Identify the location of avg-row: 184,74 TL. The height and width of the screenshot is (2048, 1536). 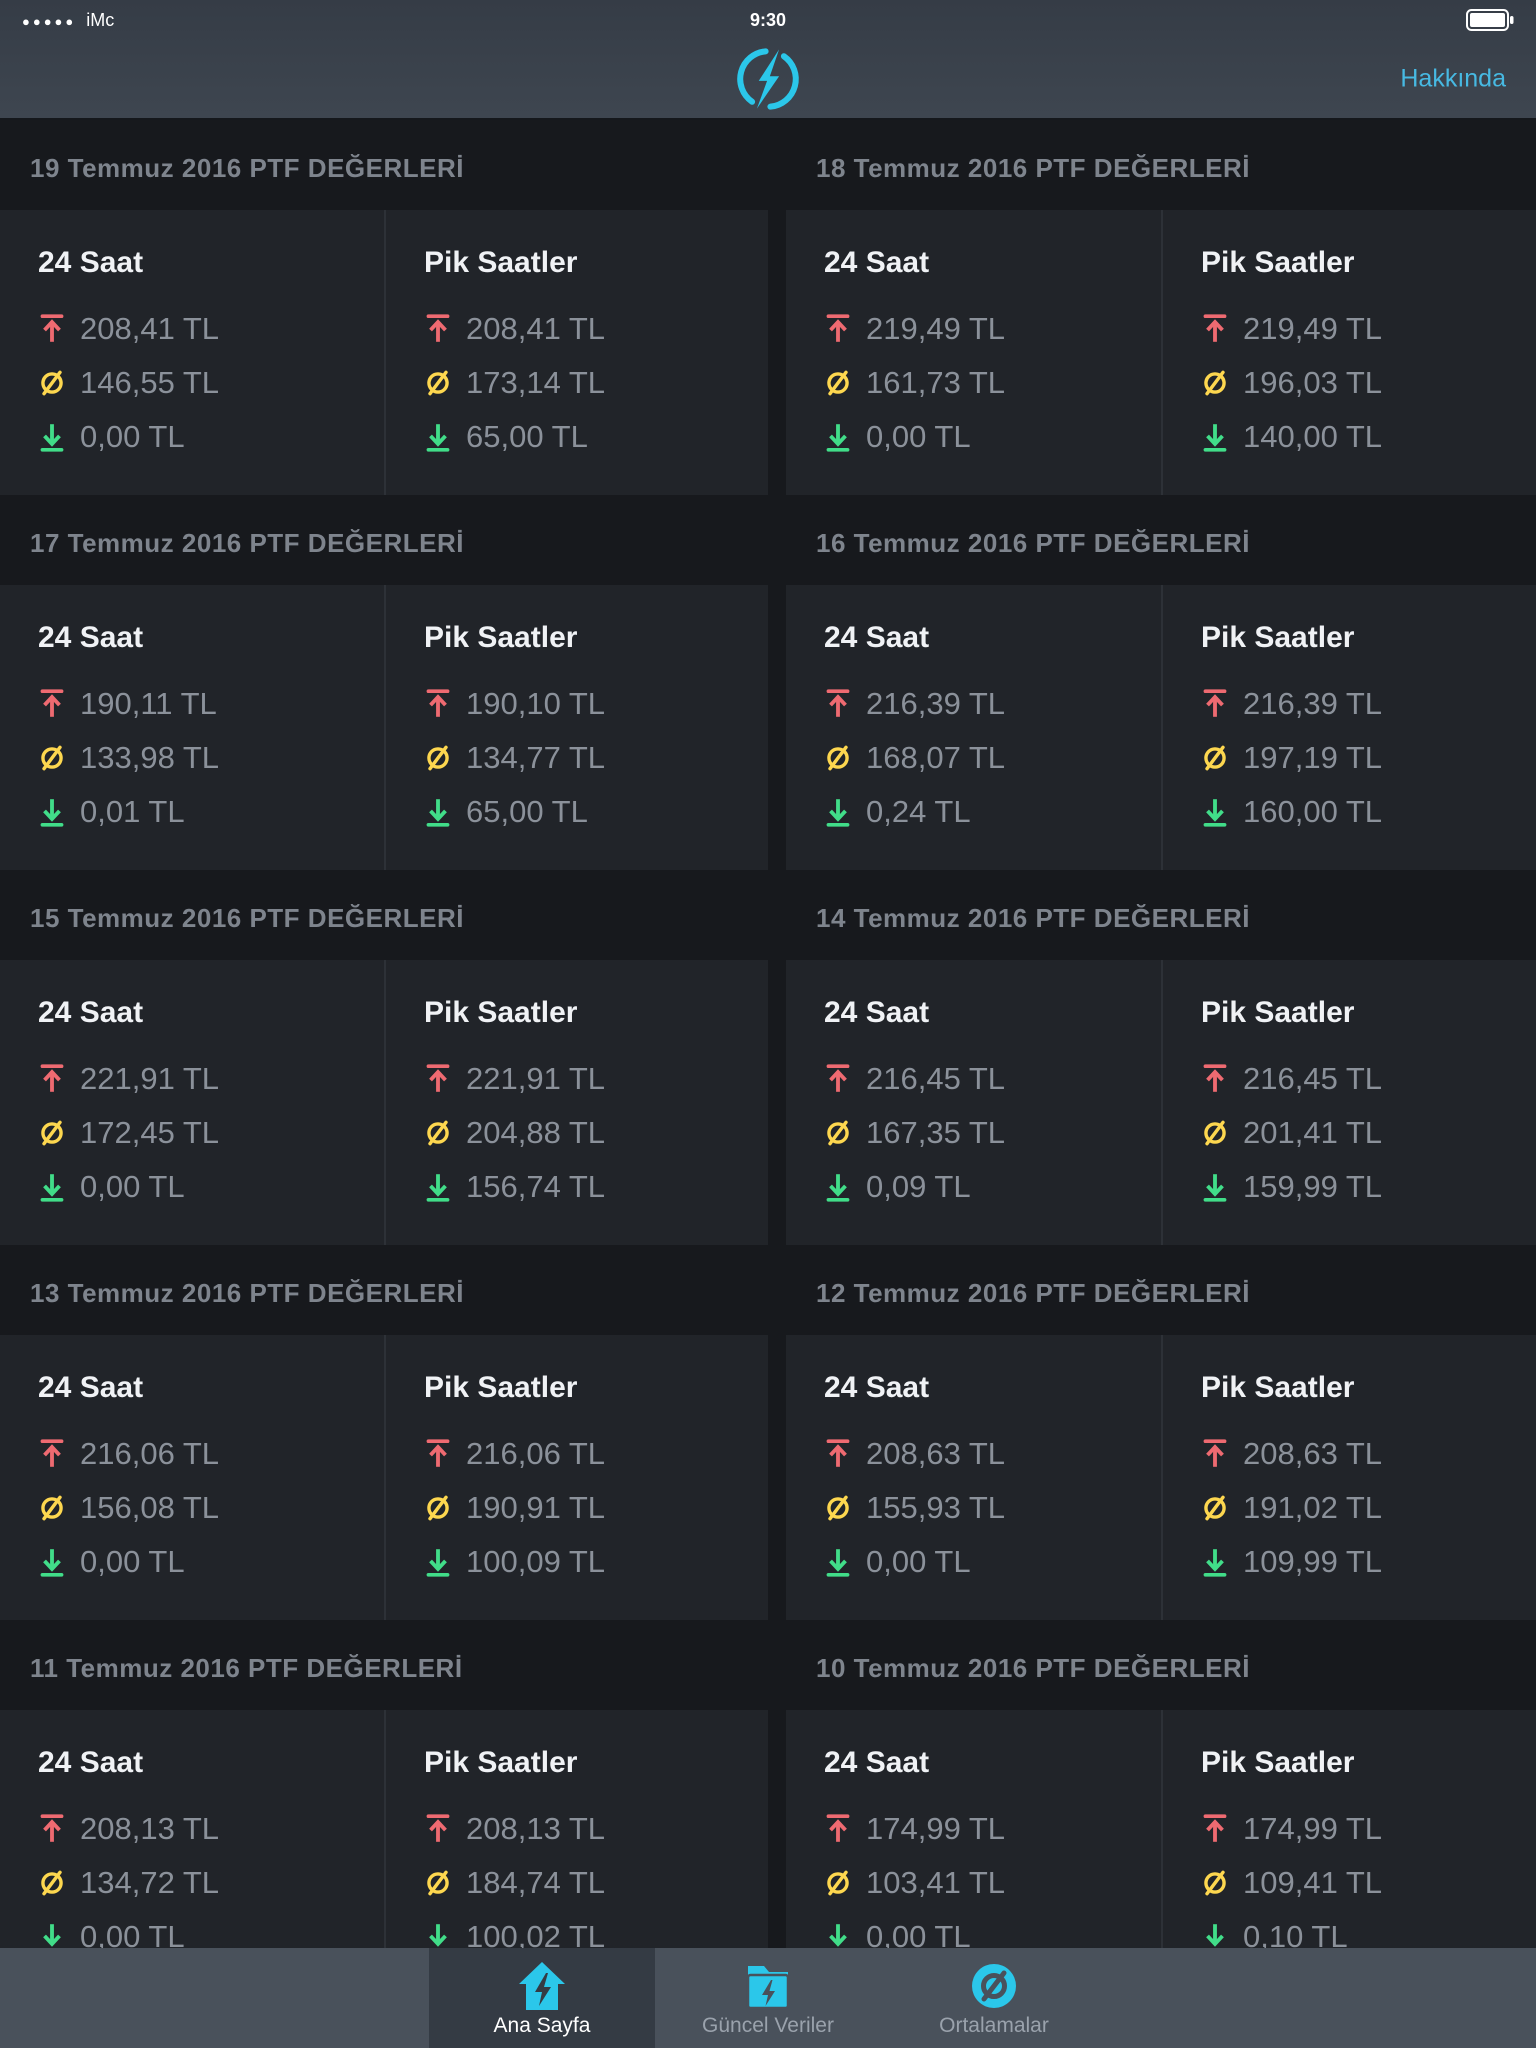
(596, 1883).